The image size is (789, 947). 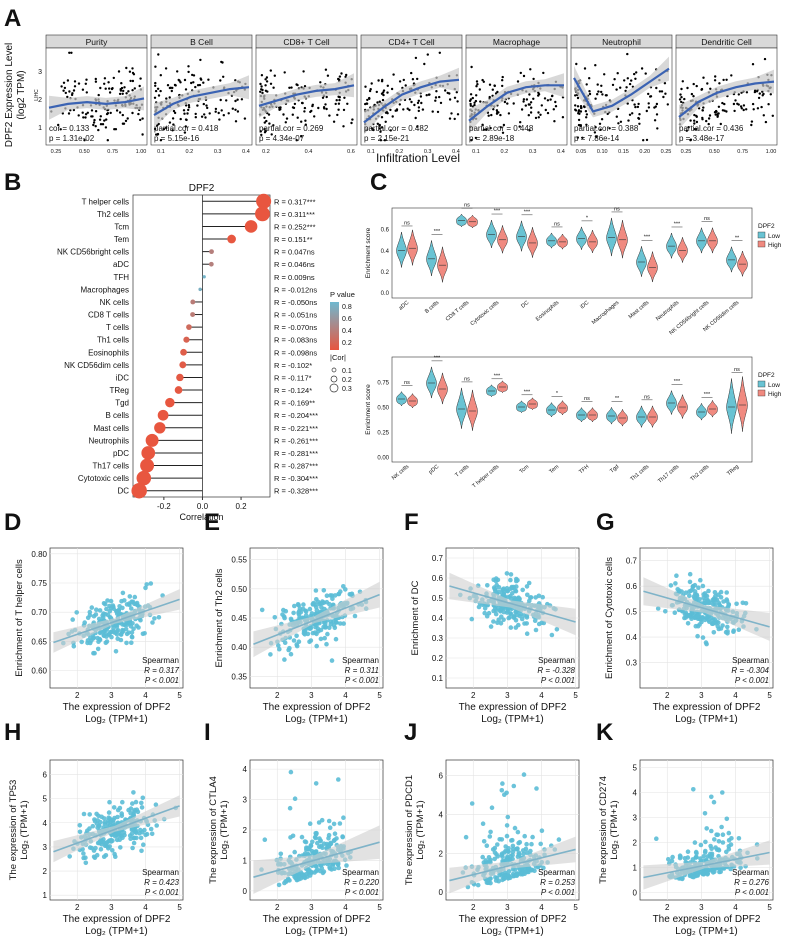 I want to click on x-axis-label: Infiltration Level, so click(x=418, y=158).